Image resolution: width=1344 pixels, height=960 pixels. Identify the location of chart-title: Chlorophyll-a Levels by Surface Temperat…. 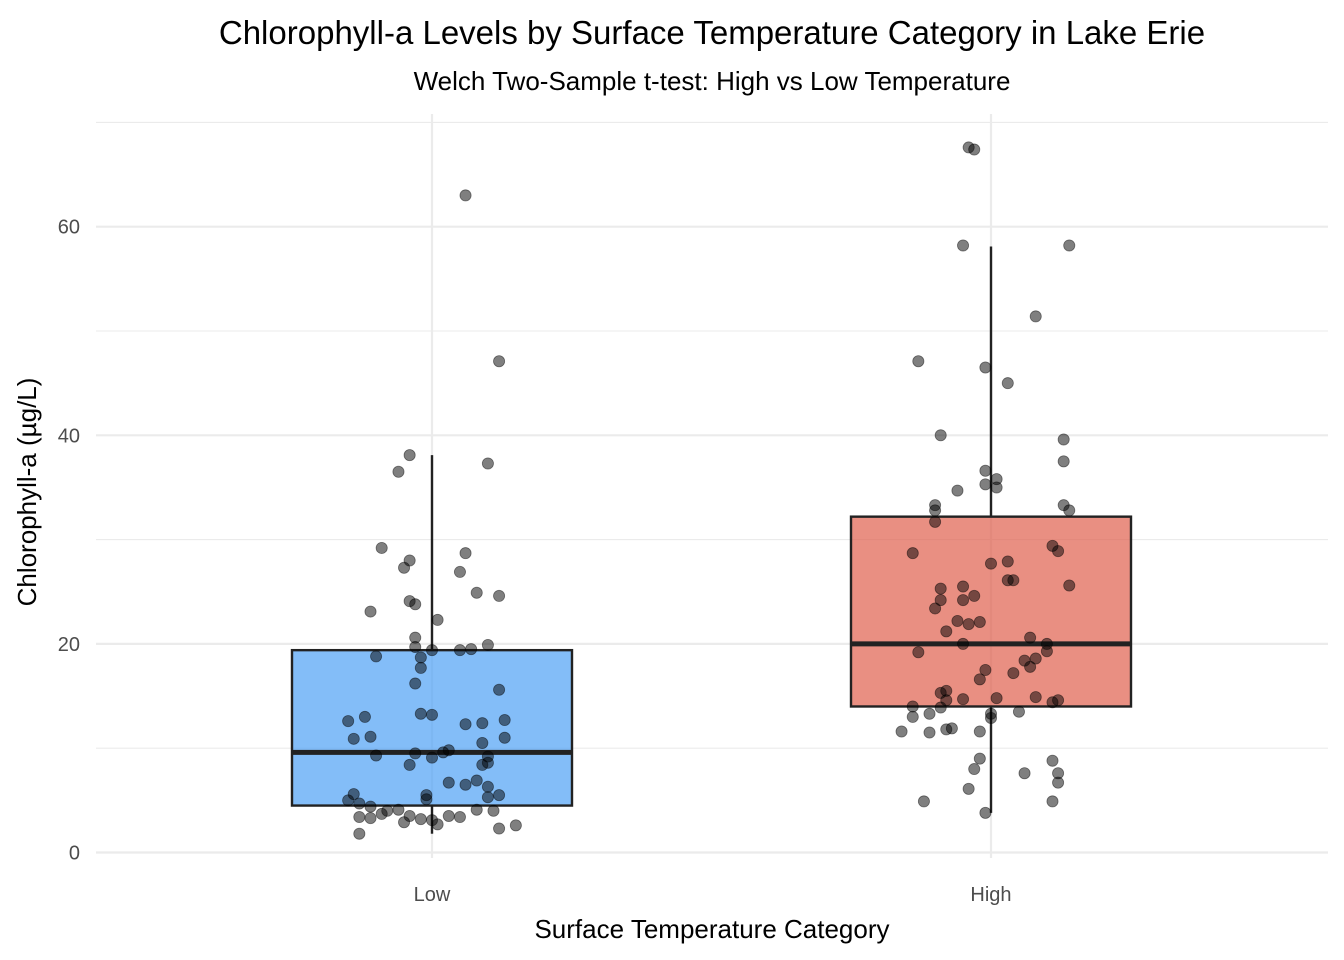
(712, 32).